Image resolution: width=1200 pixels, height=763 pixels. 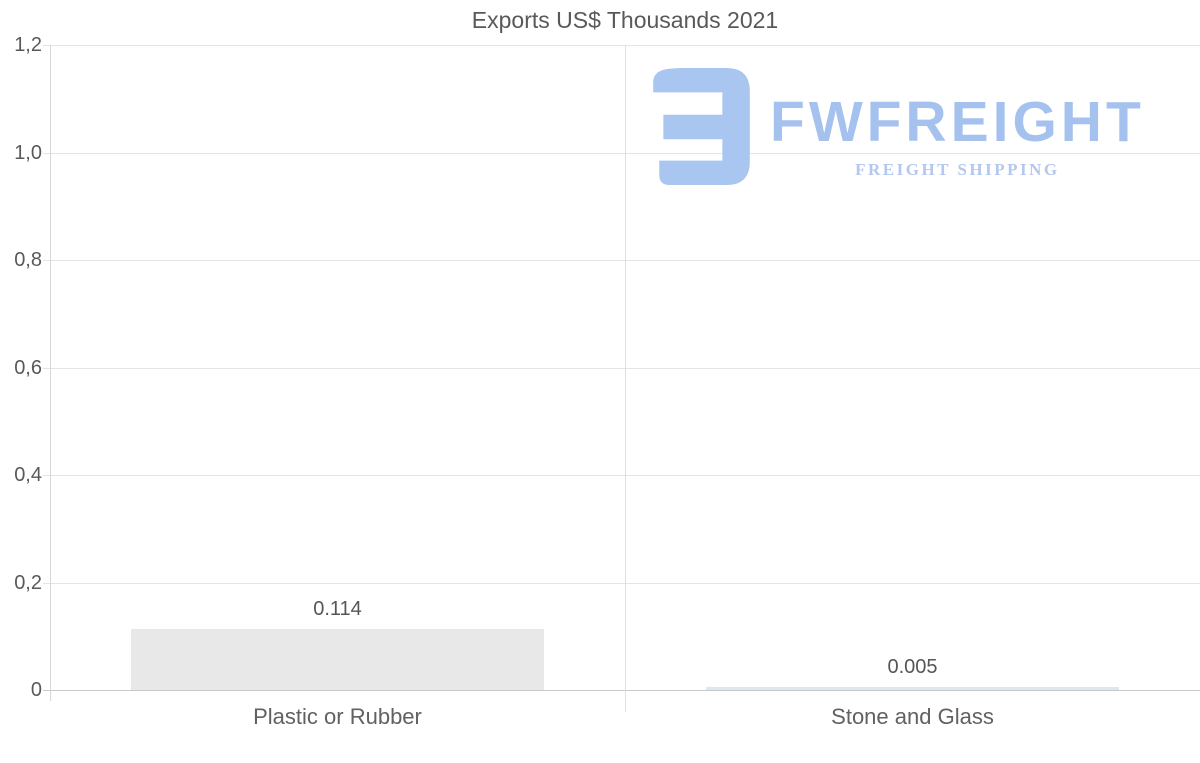 What do you see at coordinates (912, 667) in the screenshot?
I see `bar-value-label: 0.005` at bounding box center [912, 667].